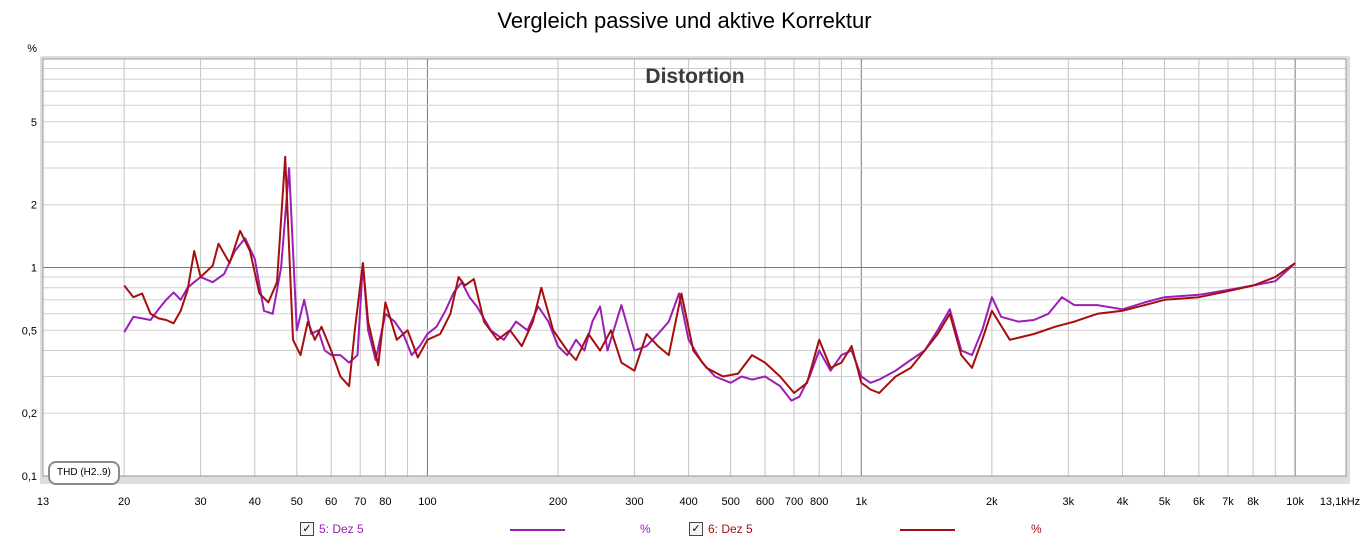  What do you see at coordinates (688, 502) in the screenshot?
I see `x-tick-label: 400` at bounding box center [688, 502].